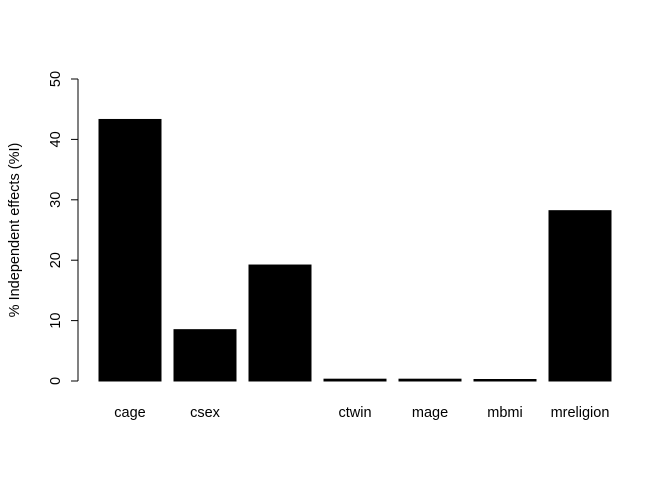 This screenshot has width=672, height=480. What do you see at coordinates (15, 230) in the screenshot?
I see `y-axis-label: % Independent effects (%I)` at bounding box center [15, 230].